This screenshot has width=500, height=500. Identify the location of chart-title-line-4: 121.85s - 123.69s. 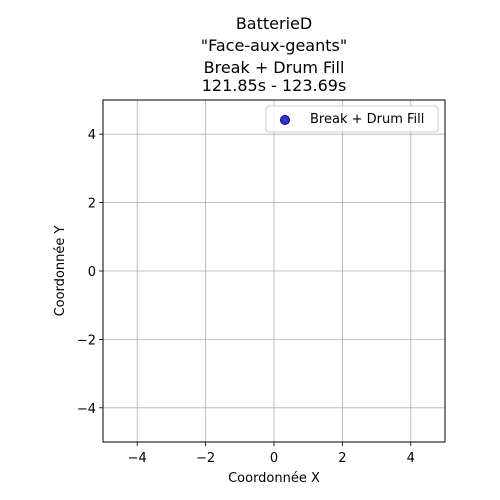
(274, 85).